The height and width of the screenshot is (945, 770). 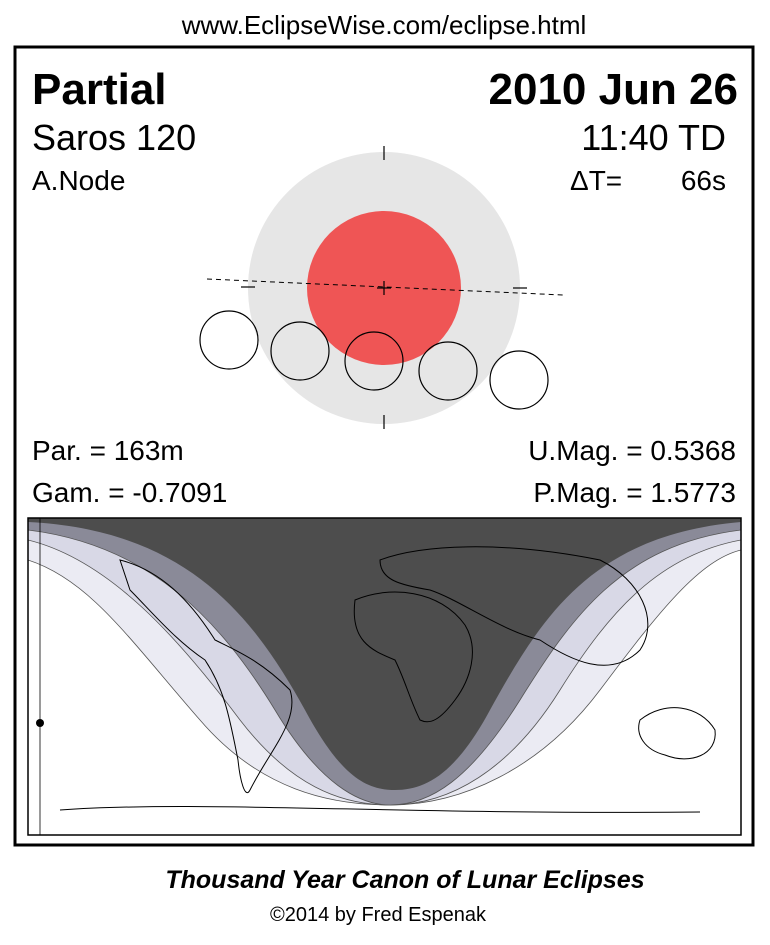 I want to click on eclipse-diagram, so click(x=381, y=287).